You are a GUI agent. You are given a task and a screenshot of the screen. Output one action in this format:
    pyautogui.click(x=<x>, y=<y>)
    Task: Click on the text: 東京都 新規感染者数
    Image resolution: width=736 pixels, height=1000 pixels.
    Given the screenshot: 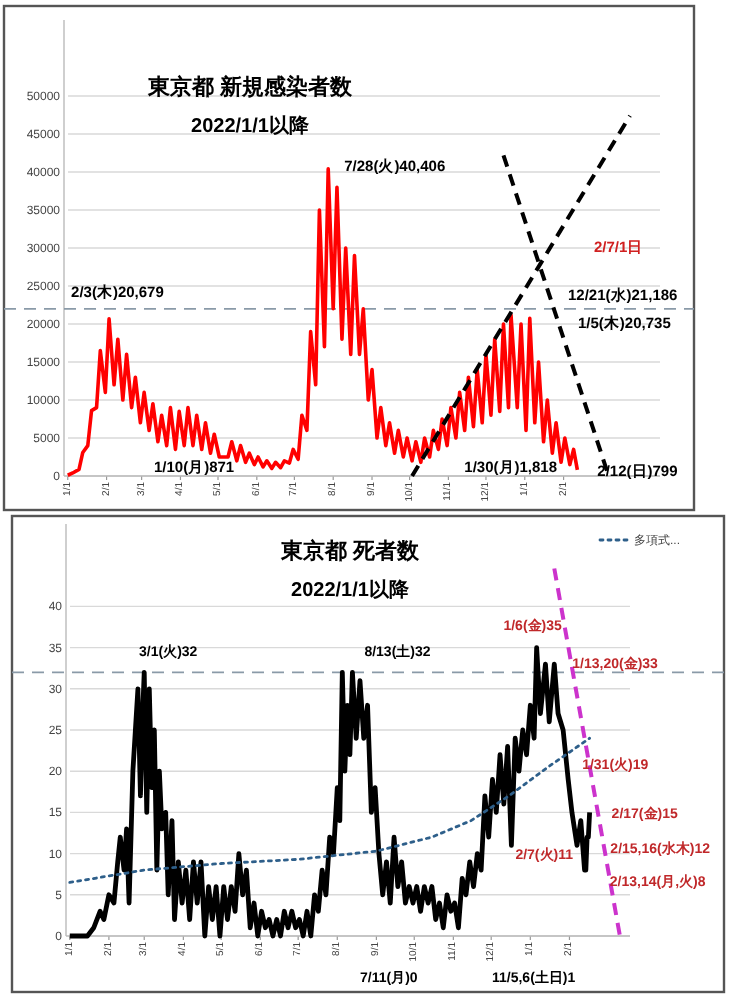 What is the action you would take?
    pyautogui.click(x=250, y=87)
    